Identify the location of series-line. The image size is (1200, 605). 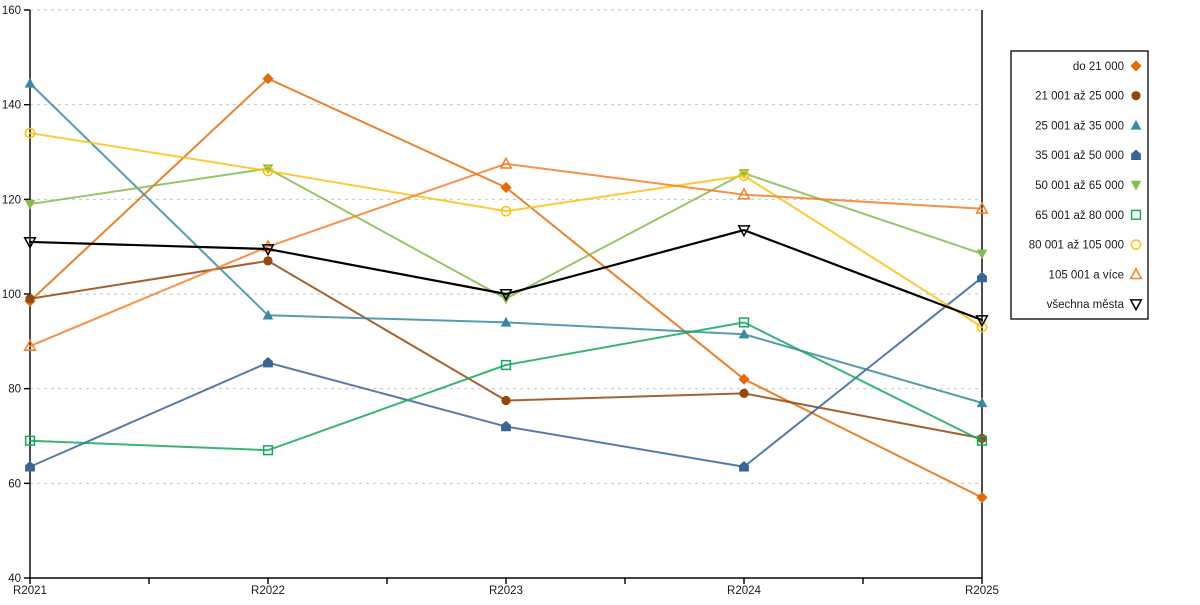
(506, 275).